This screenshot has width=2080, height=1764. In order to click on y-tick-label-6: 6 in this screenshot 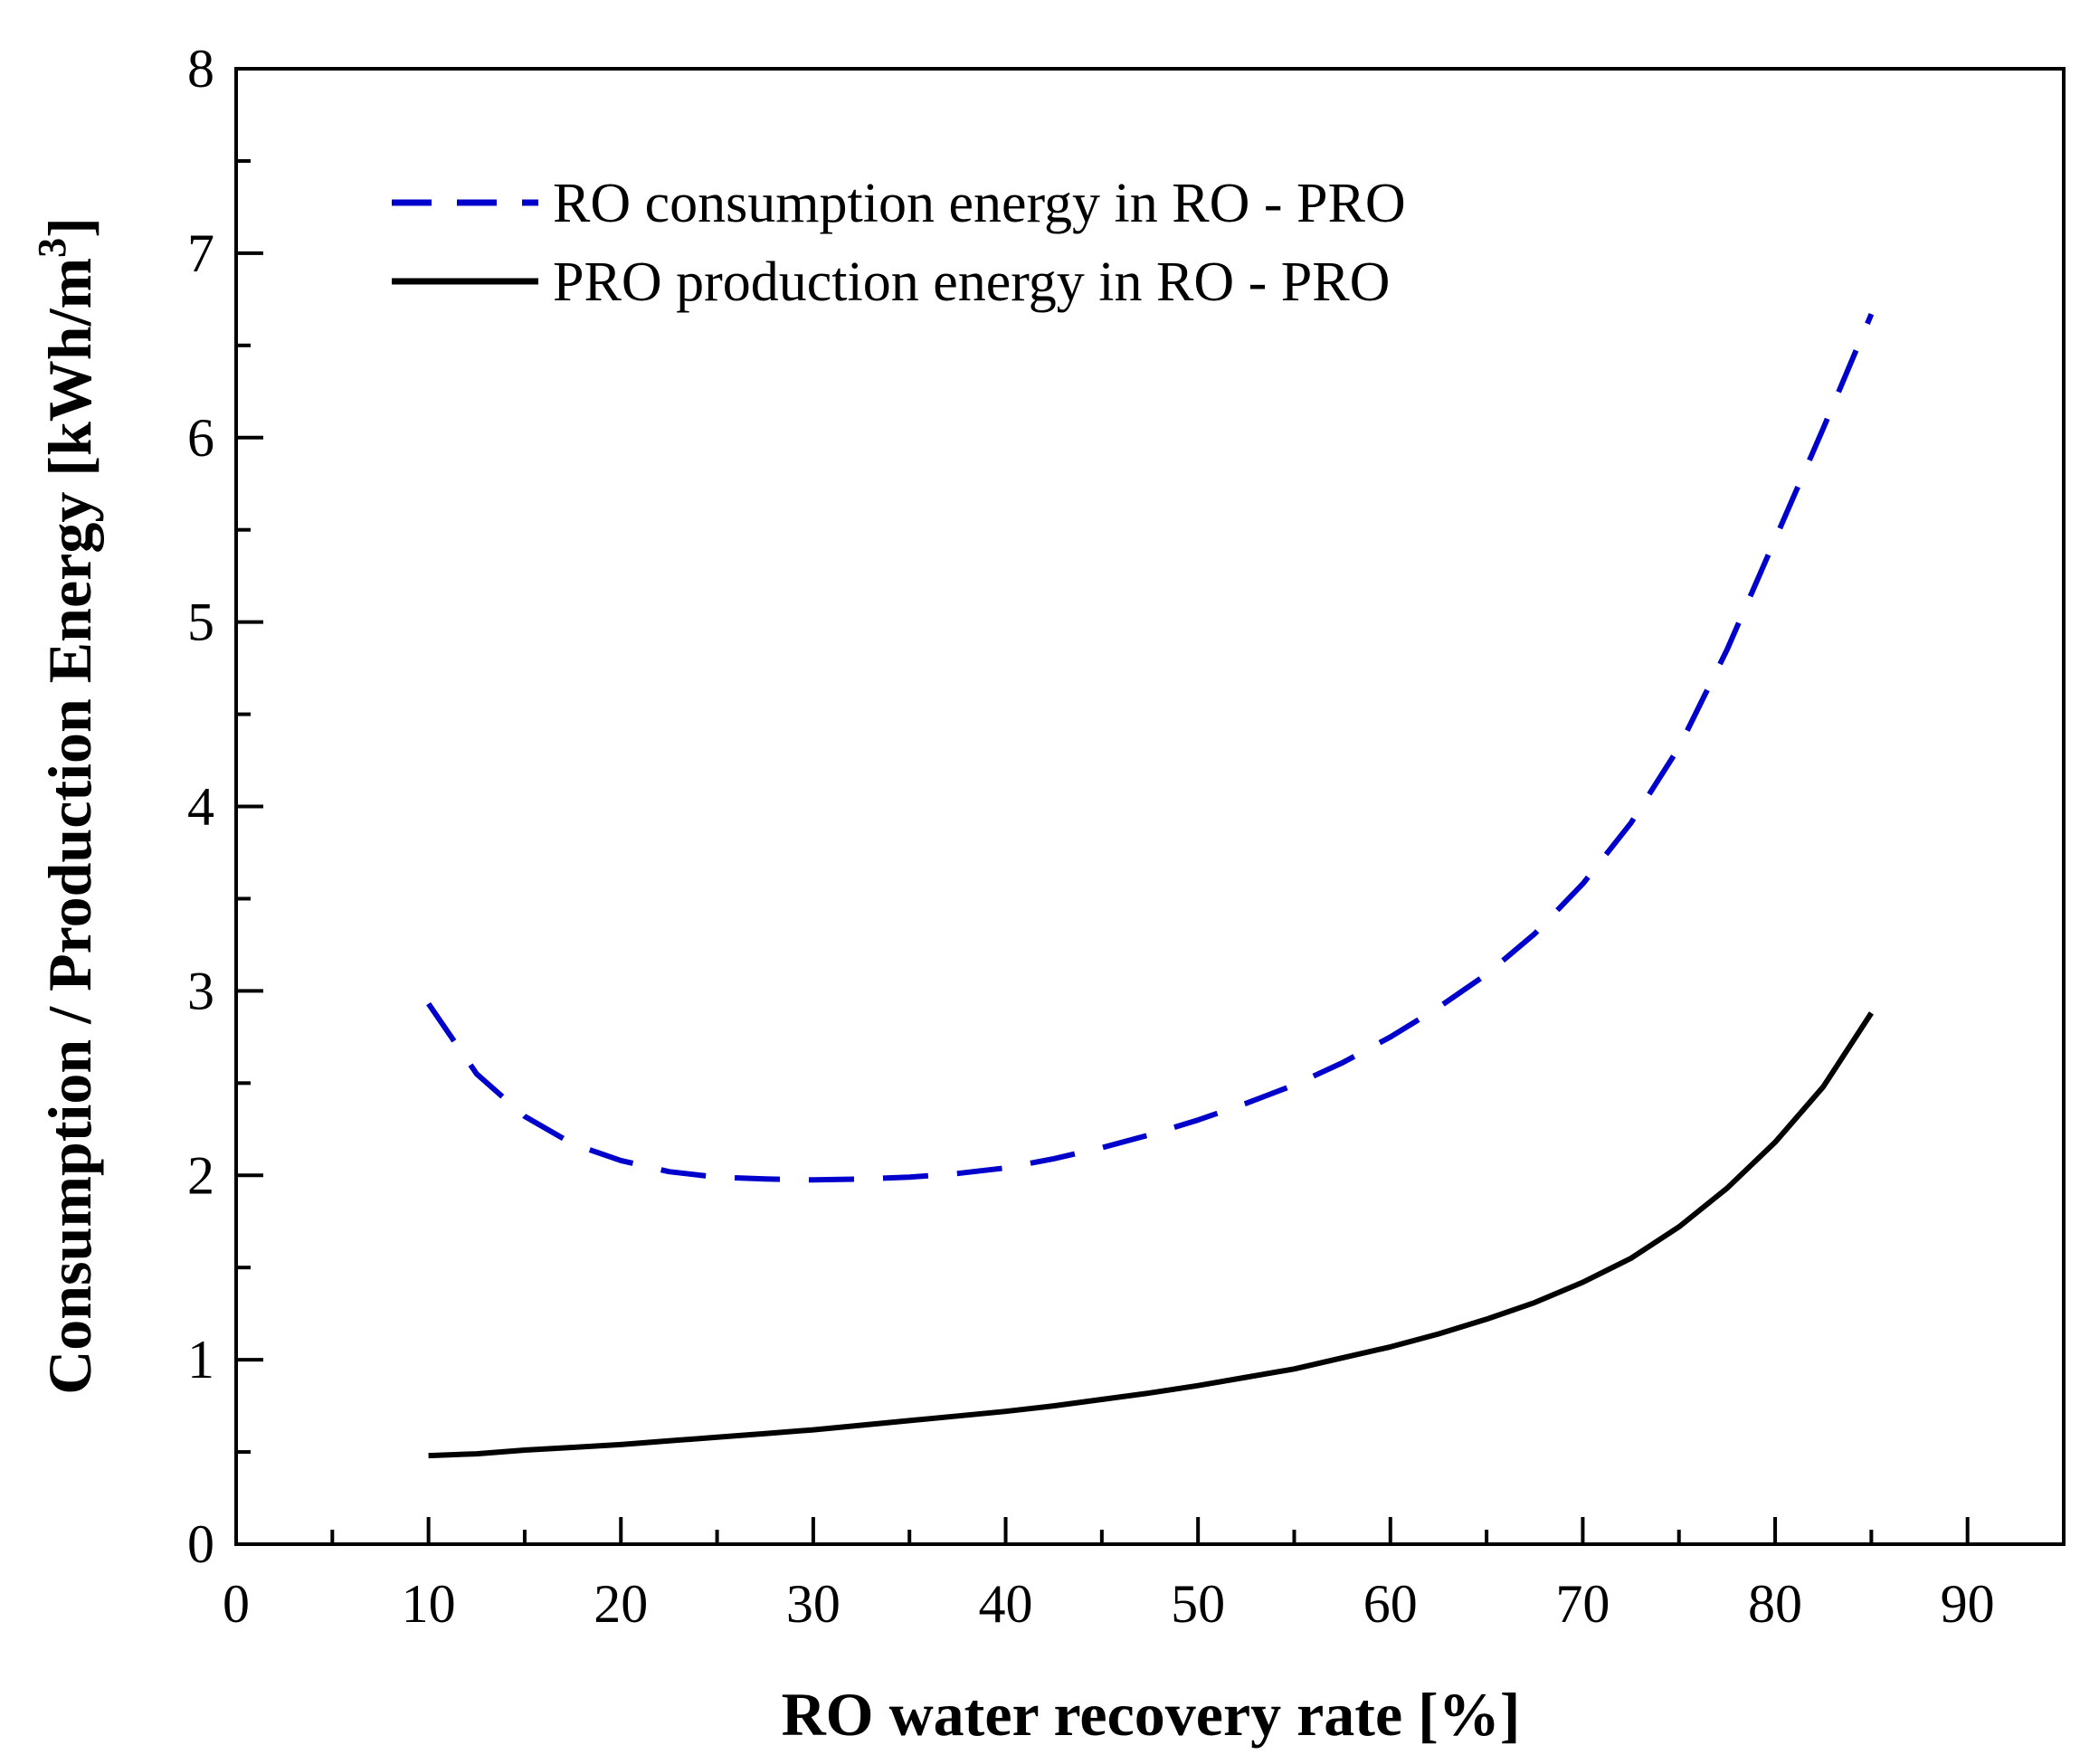, I will do `click(200, 438)`.